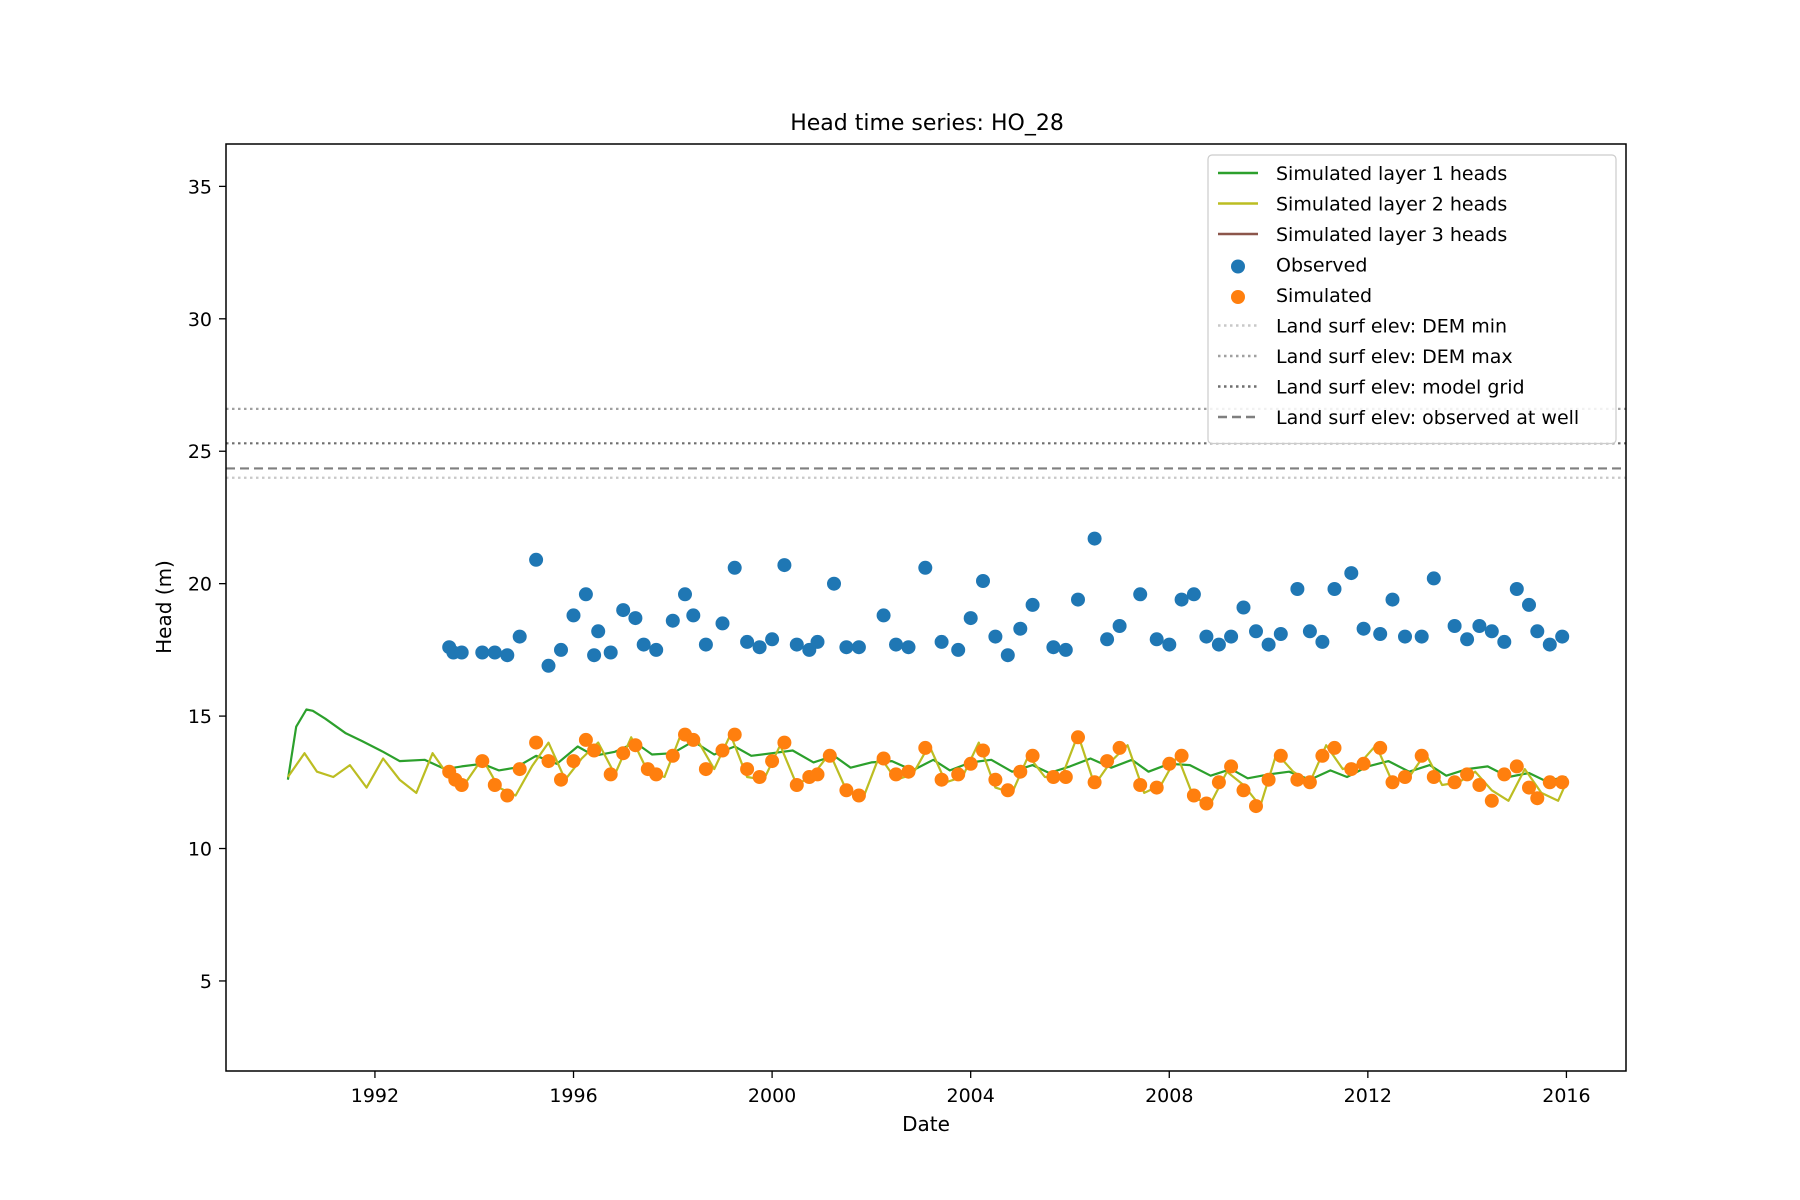 This screenshot has width=1800, height=1200. What do you see at coordinates (200, 187) in the screenshot?
I see `y-tick-label: 35` at bounding box center [200, 187].